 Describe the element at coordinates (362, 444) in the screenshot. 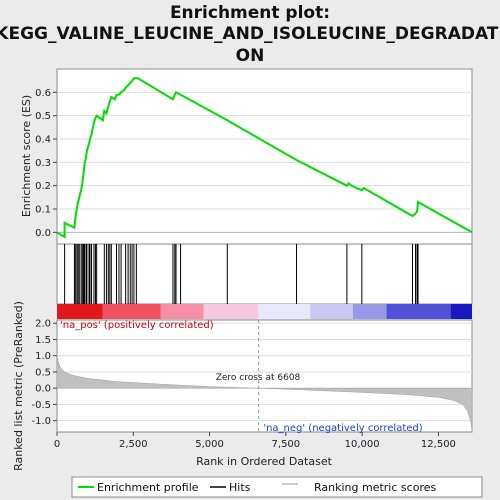

I see `x-tick-label: 10,000` at that location.